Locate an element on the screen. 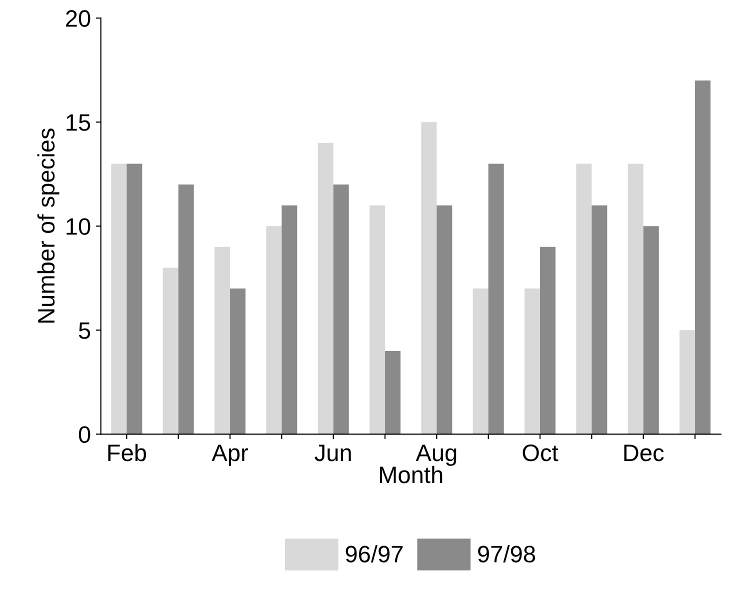 This screenshot has width=747, height=603. x-tick-label: Jun is located at coordinates (332, 453).